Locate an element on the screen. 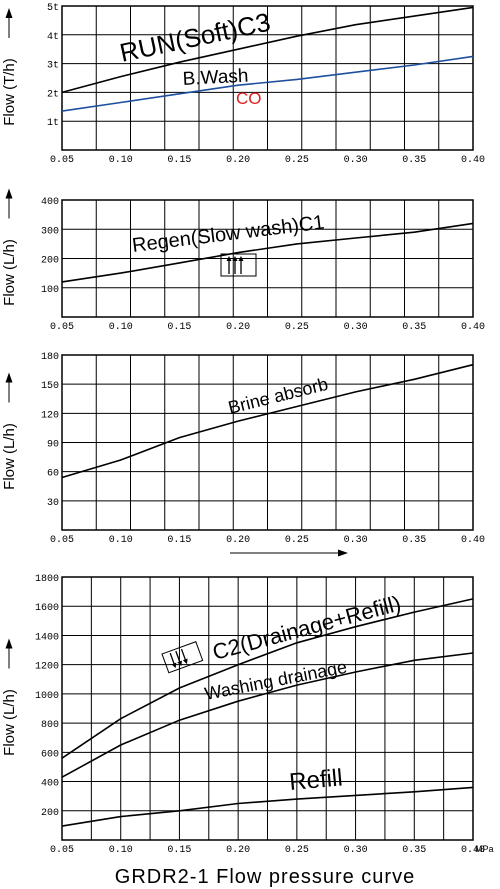 This screenshot has height=889, width=500. y-tick-label: 2t is located at coordinates (53, 94).